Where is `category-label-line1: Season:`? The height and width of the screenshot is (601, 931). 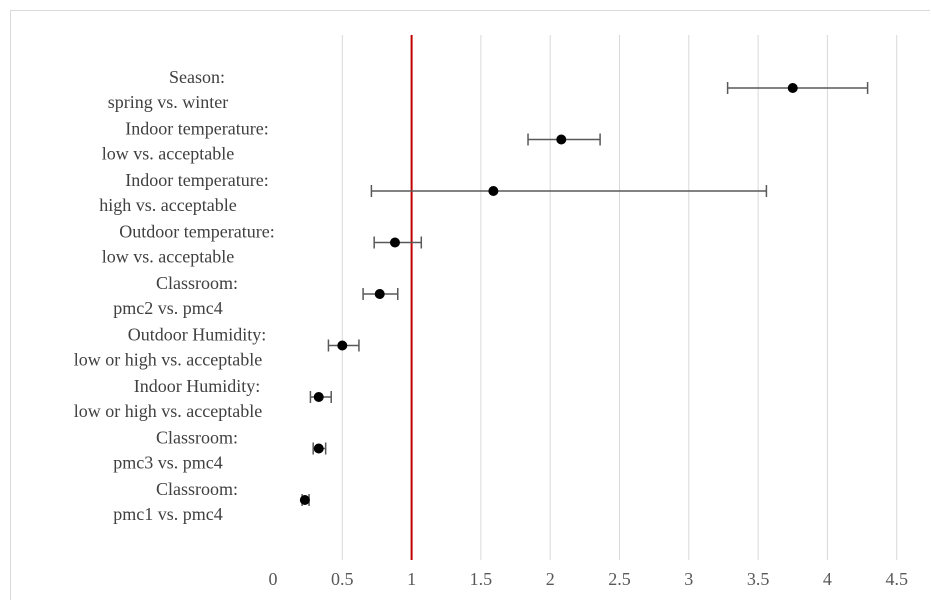 category-label-line1: Season: is located at coordinates (197, 77).